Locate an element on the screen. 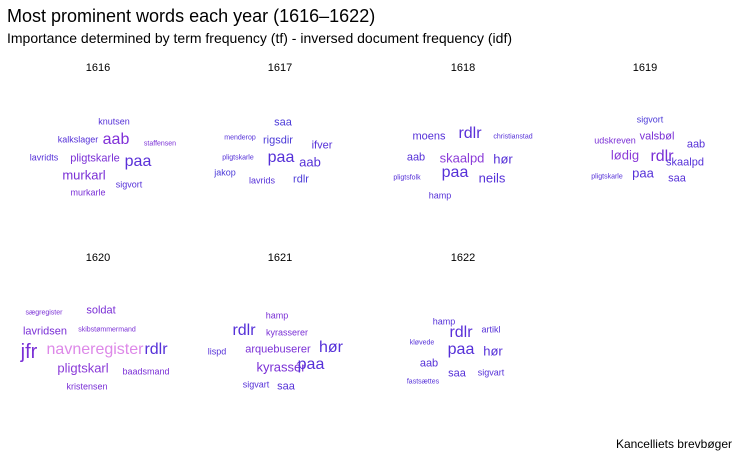 This screenshot has height=458, width=740. word-1618-8: neils is located at coordinates (492, 178).